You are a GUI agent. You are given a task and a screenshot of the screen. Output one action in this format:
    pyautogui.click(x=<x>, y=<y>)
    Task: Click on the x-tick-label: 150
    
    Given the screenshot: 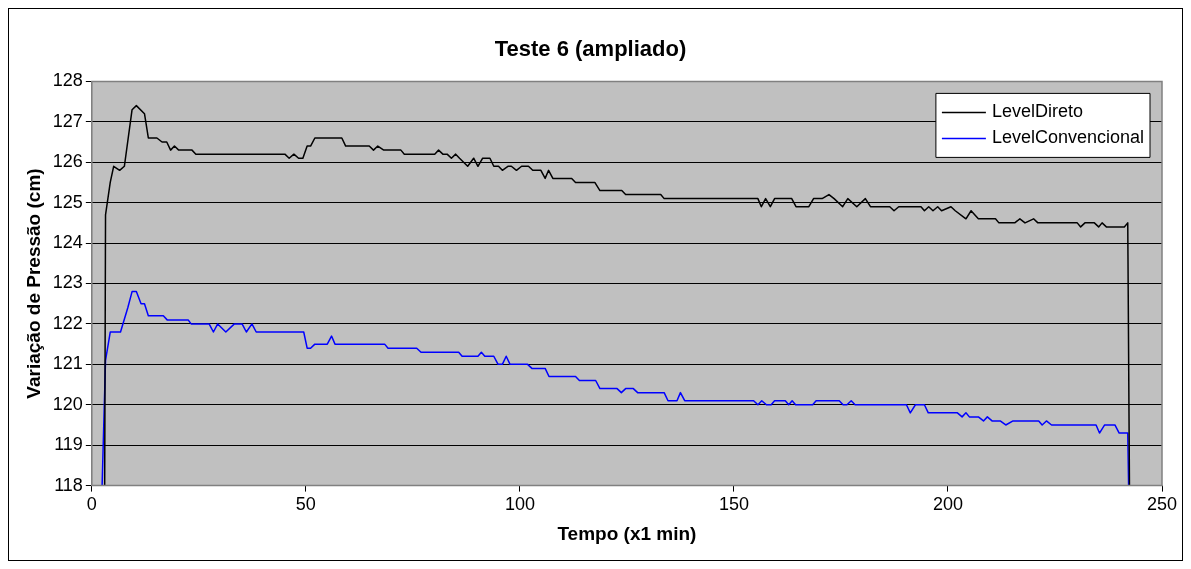 What is the action you would take?
    pyautogui.click(x=733, y=504)
    